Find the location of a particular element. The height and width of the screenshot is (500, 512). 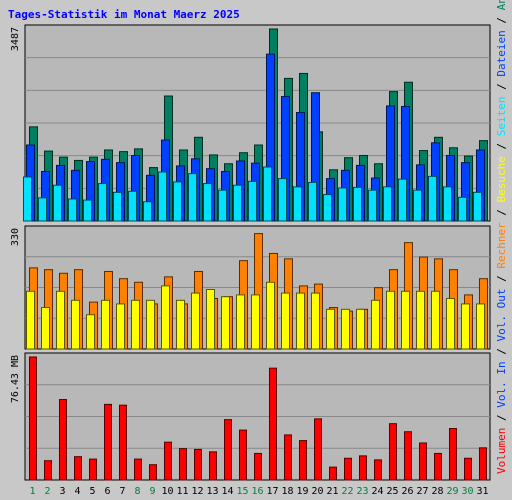

x-tick-label-day-5: 5 is located at coordinates (92, 491).